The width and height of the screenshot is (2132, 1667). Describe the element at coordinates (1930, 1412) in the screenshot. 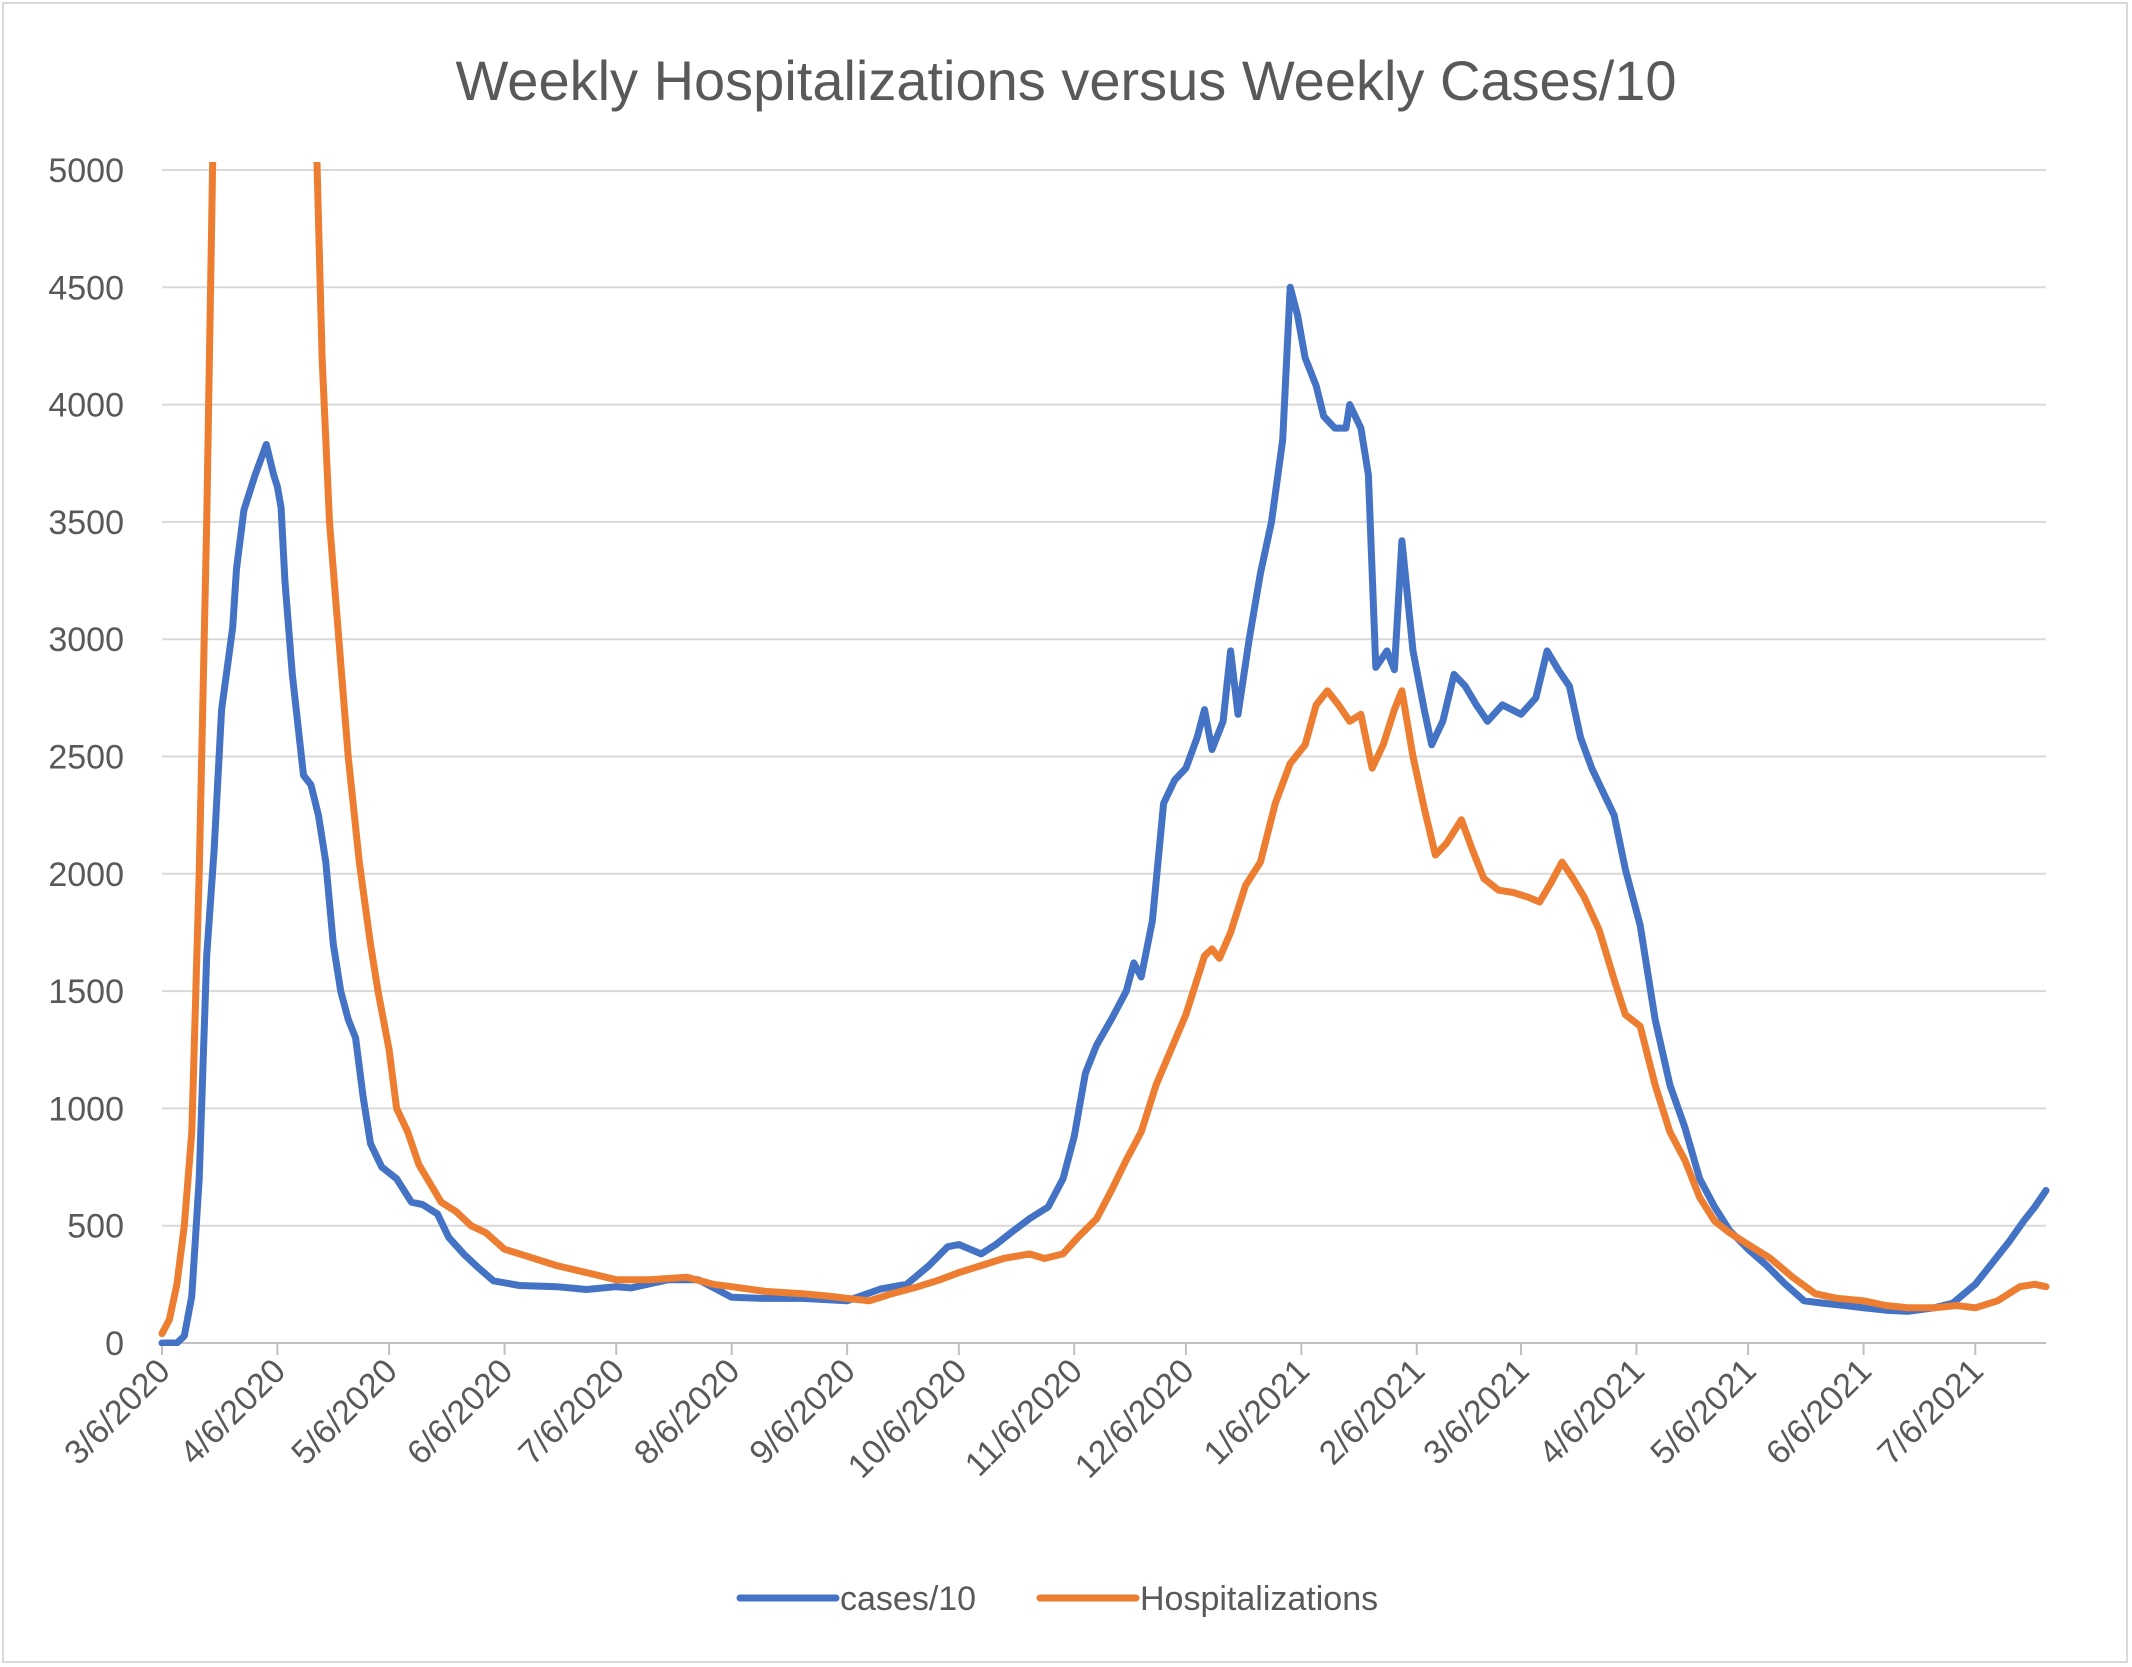

I see `x-tick-label: 7/6/2021` at that location.